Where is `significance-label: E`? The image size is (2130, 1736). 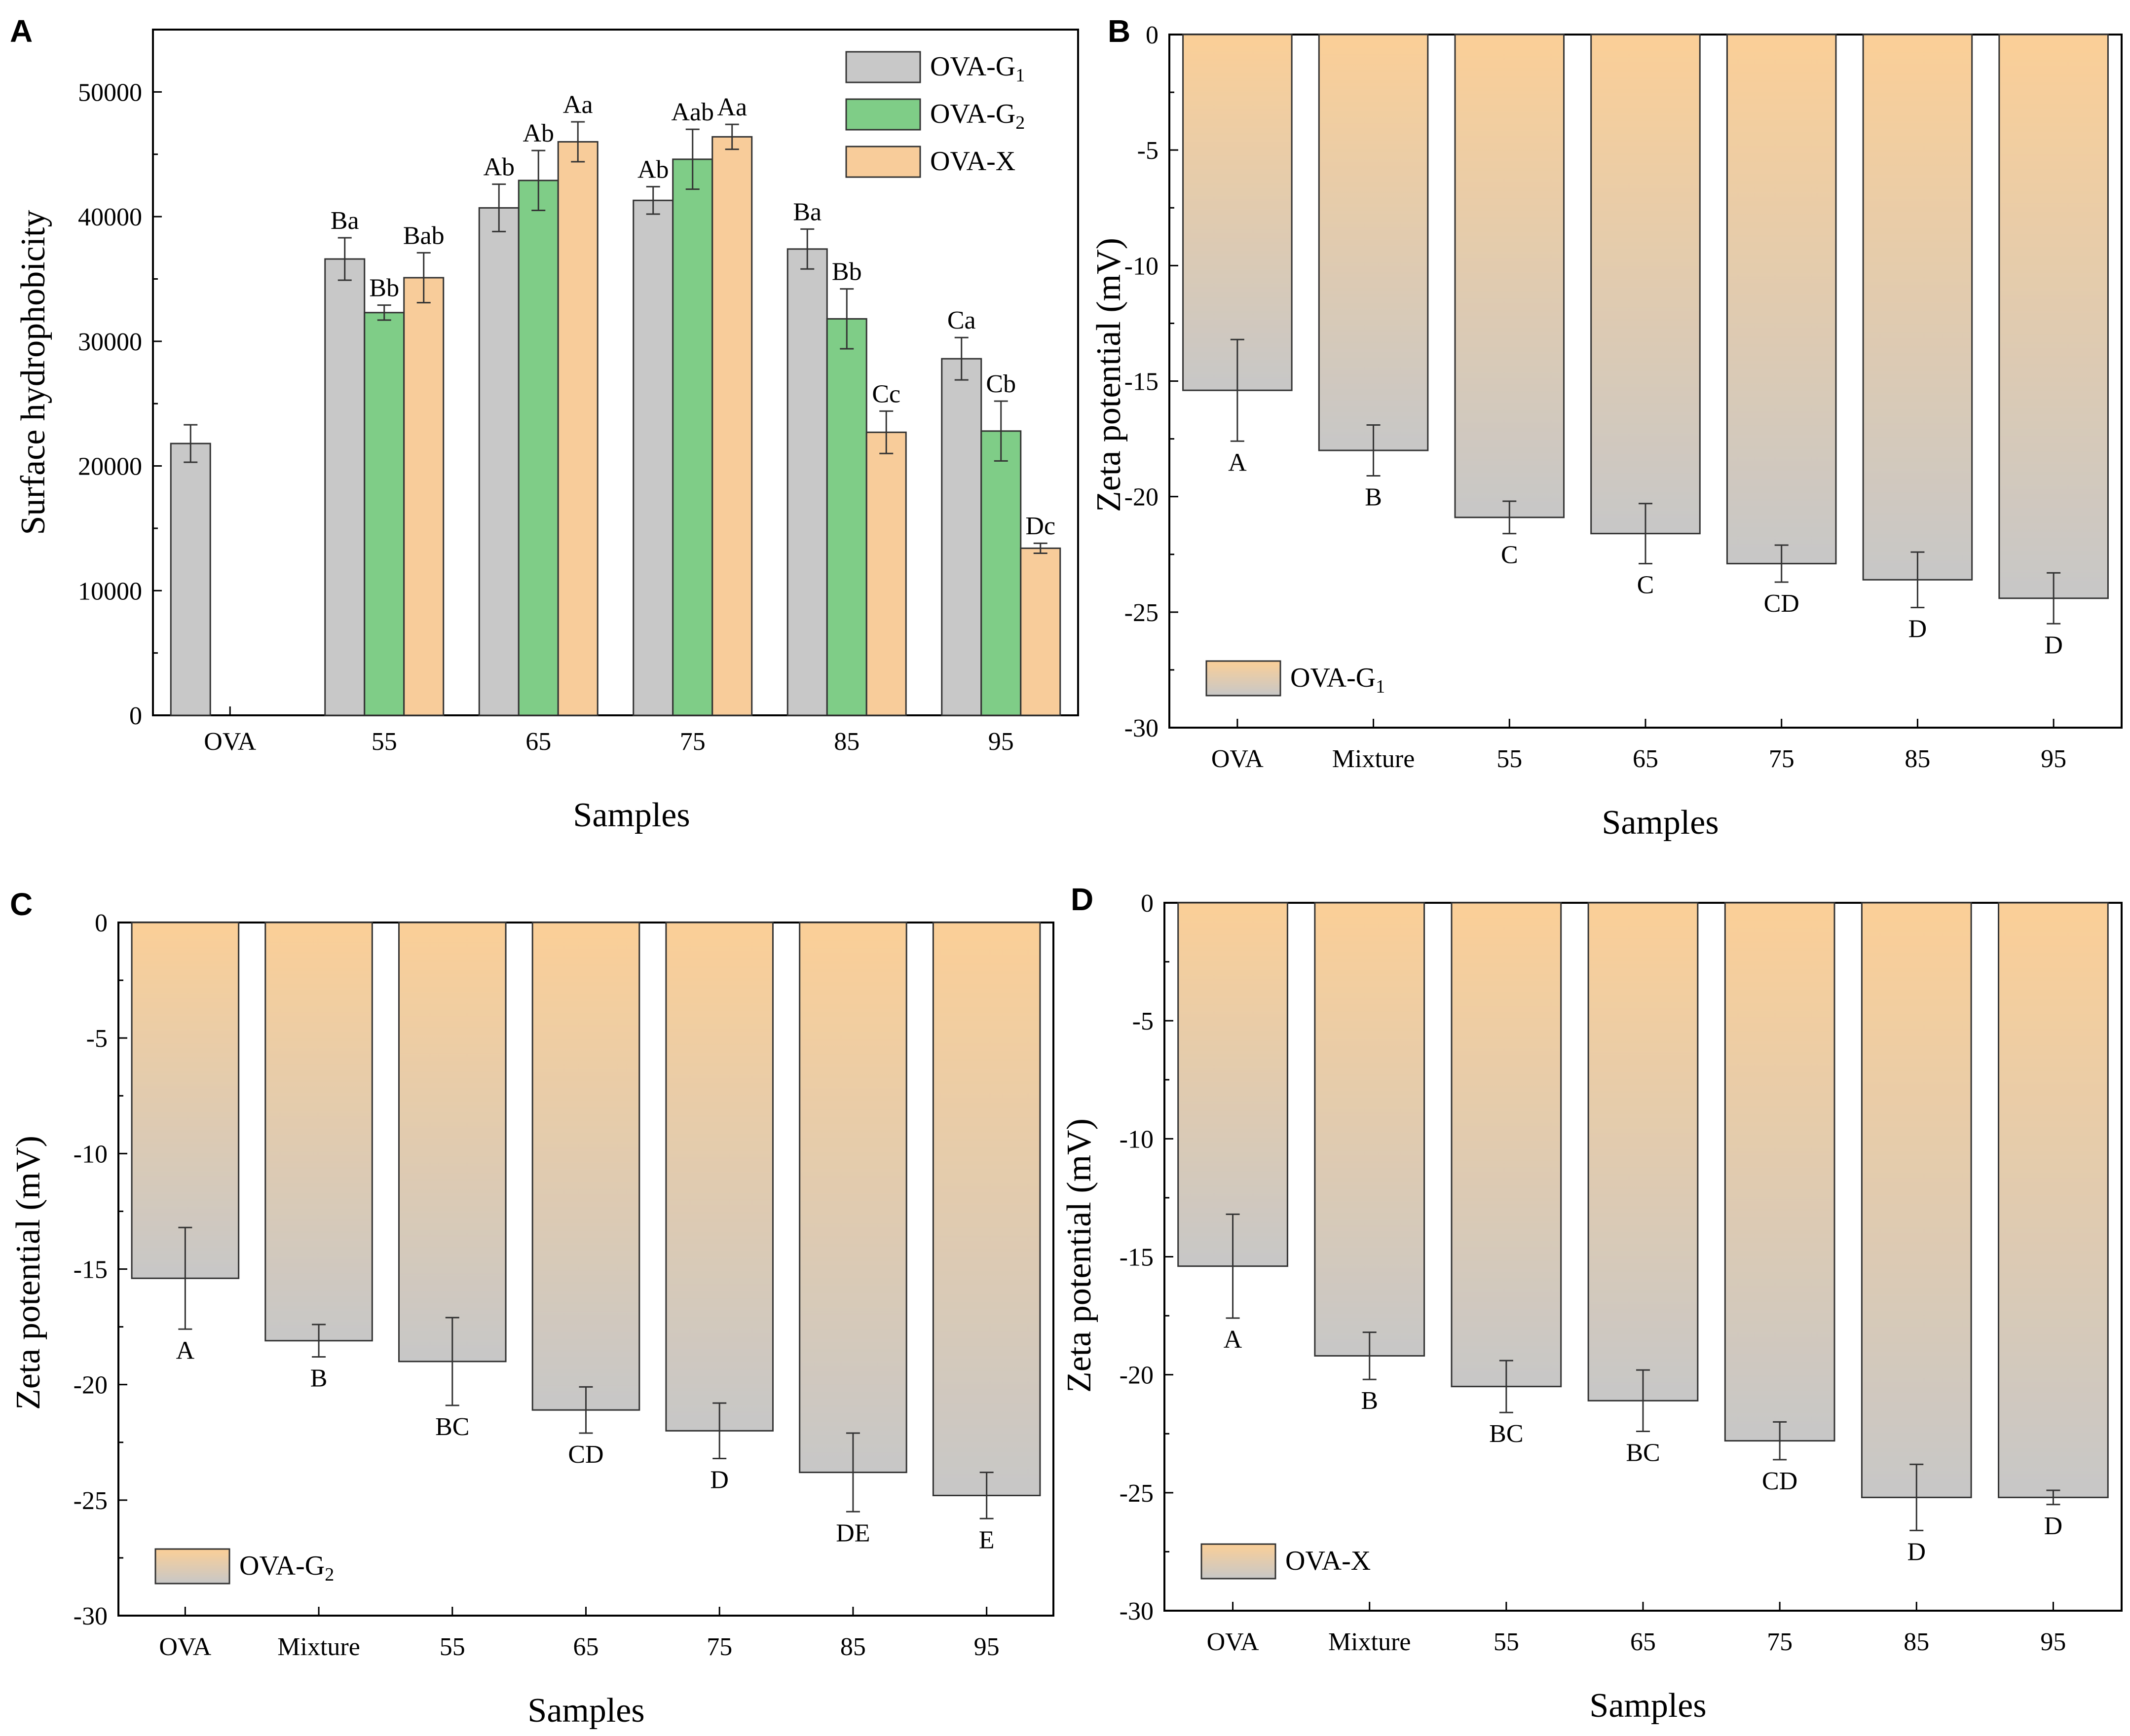
significance-label: E is located at coordinates (987, 1540).